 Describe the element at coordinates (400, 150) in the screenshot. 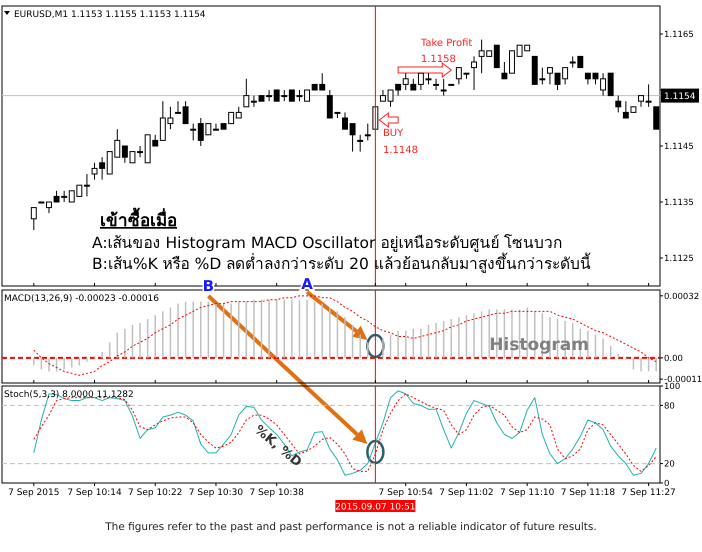

I see `annotation: 1.1148` at that location.